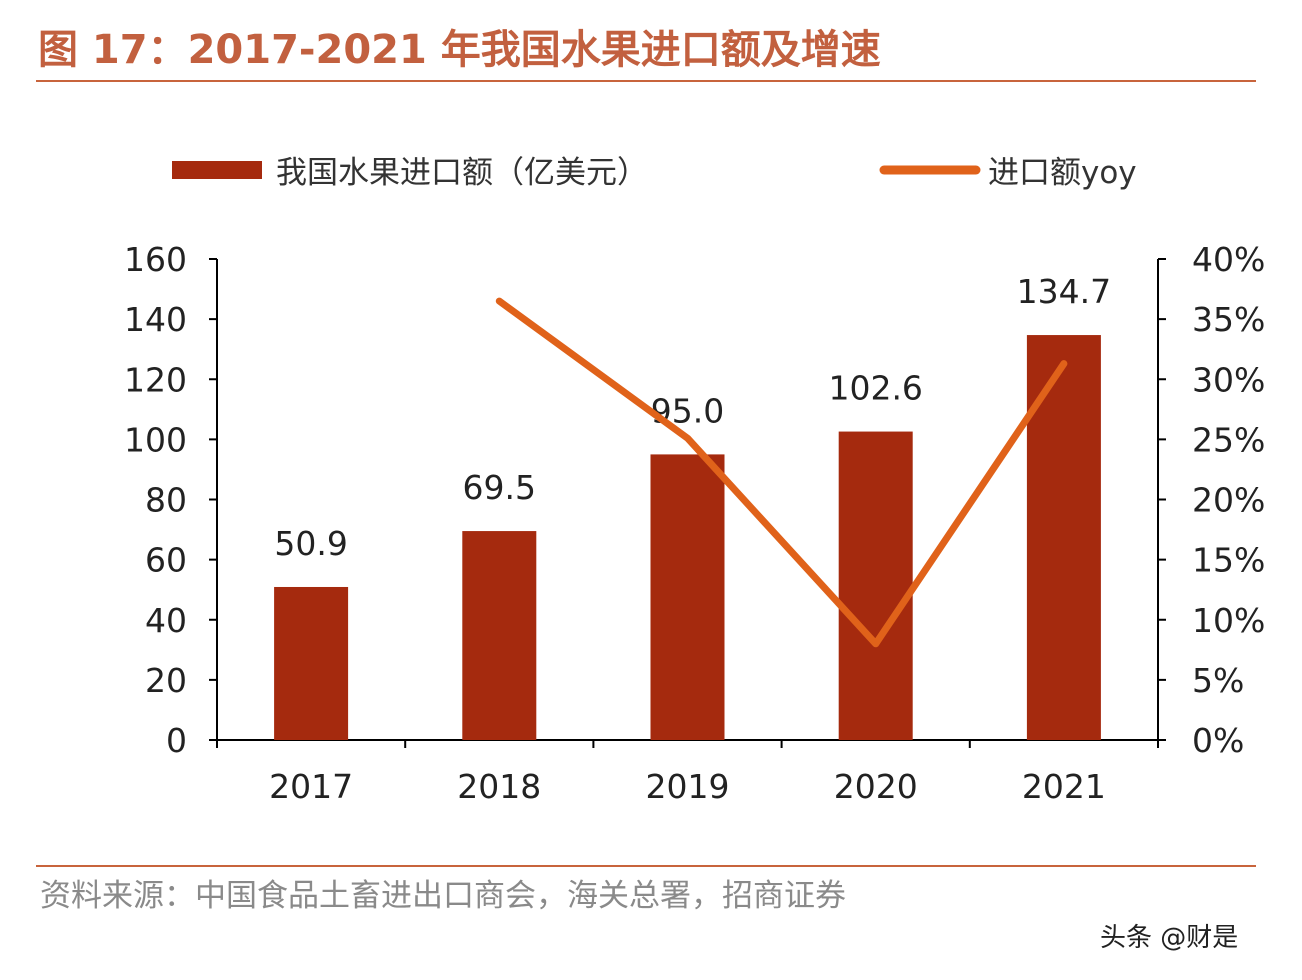 The image size is (1302, 980). I want to click on bar-2020, so click(875, 585).